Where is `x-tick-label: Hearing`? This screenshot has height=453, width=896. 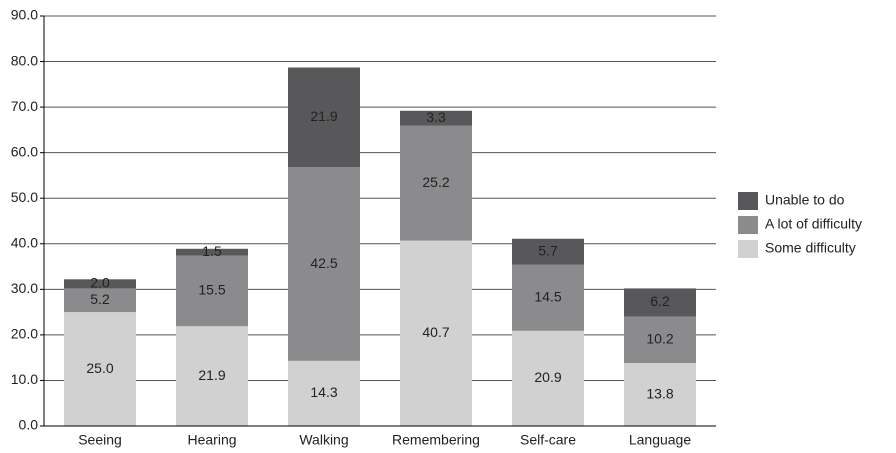 x-tick-label: Hearing is located at coordinates (211, 440).